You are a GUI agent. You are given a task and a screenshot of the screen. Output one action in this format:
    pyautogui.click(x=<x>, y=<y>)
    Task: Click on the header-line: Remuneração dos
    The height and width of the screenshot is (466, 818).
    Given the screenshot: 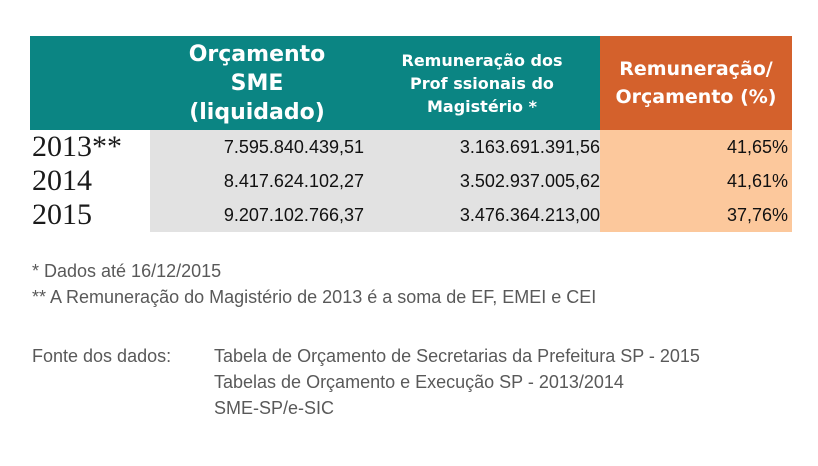 What is the action you would take?
    pyautogui.click(x=482, y=60)
    